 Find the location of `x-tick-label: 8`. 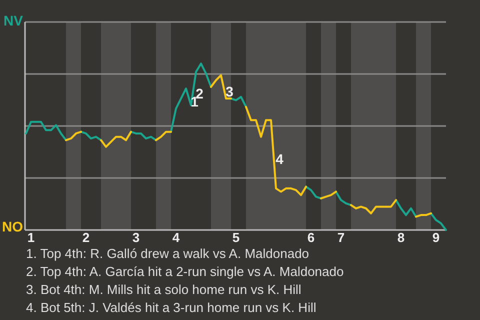

x-tick-label: 8 is located at coordinates (401, 237).